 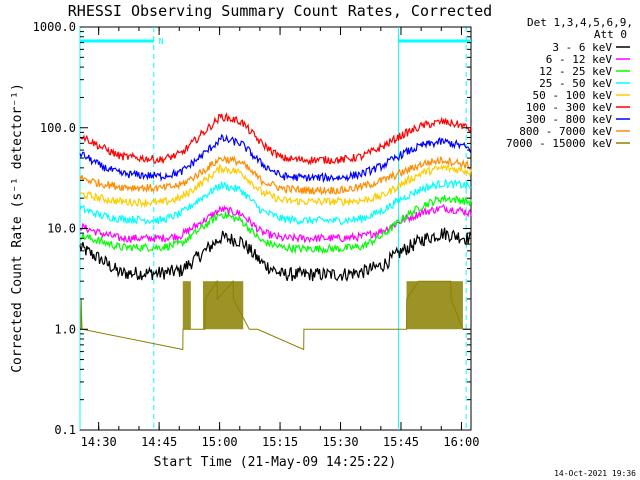 What do you see at coordinates (401, 442) in the screenshot?
I see `x-tick-label: 15:45` at bounding box center [401, 442].